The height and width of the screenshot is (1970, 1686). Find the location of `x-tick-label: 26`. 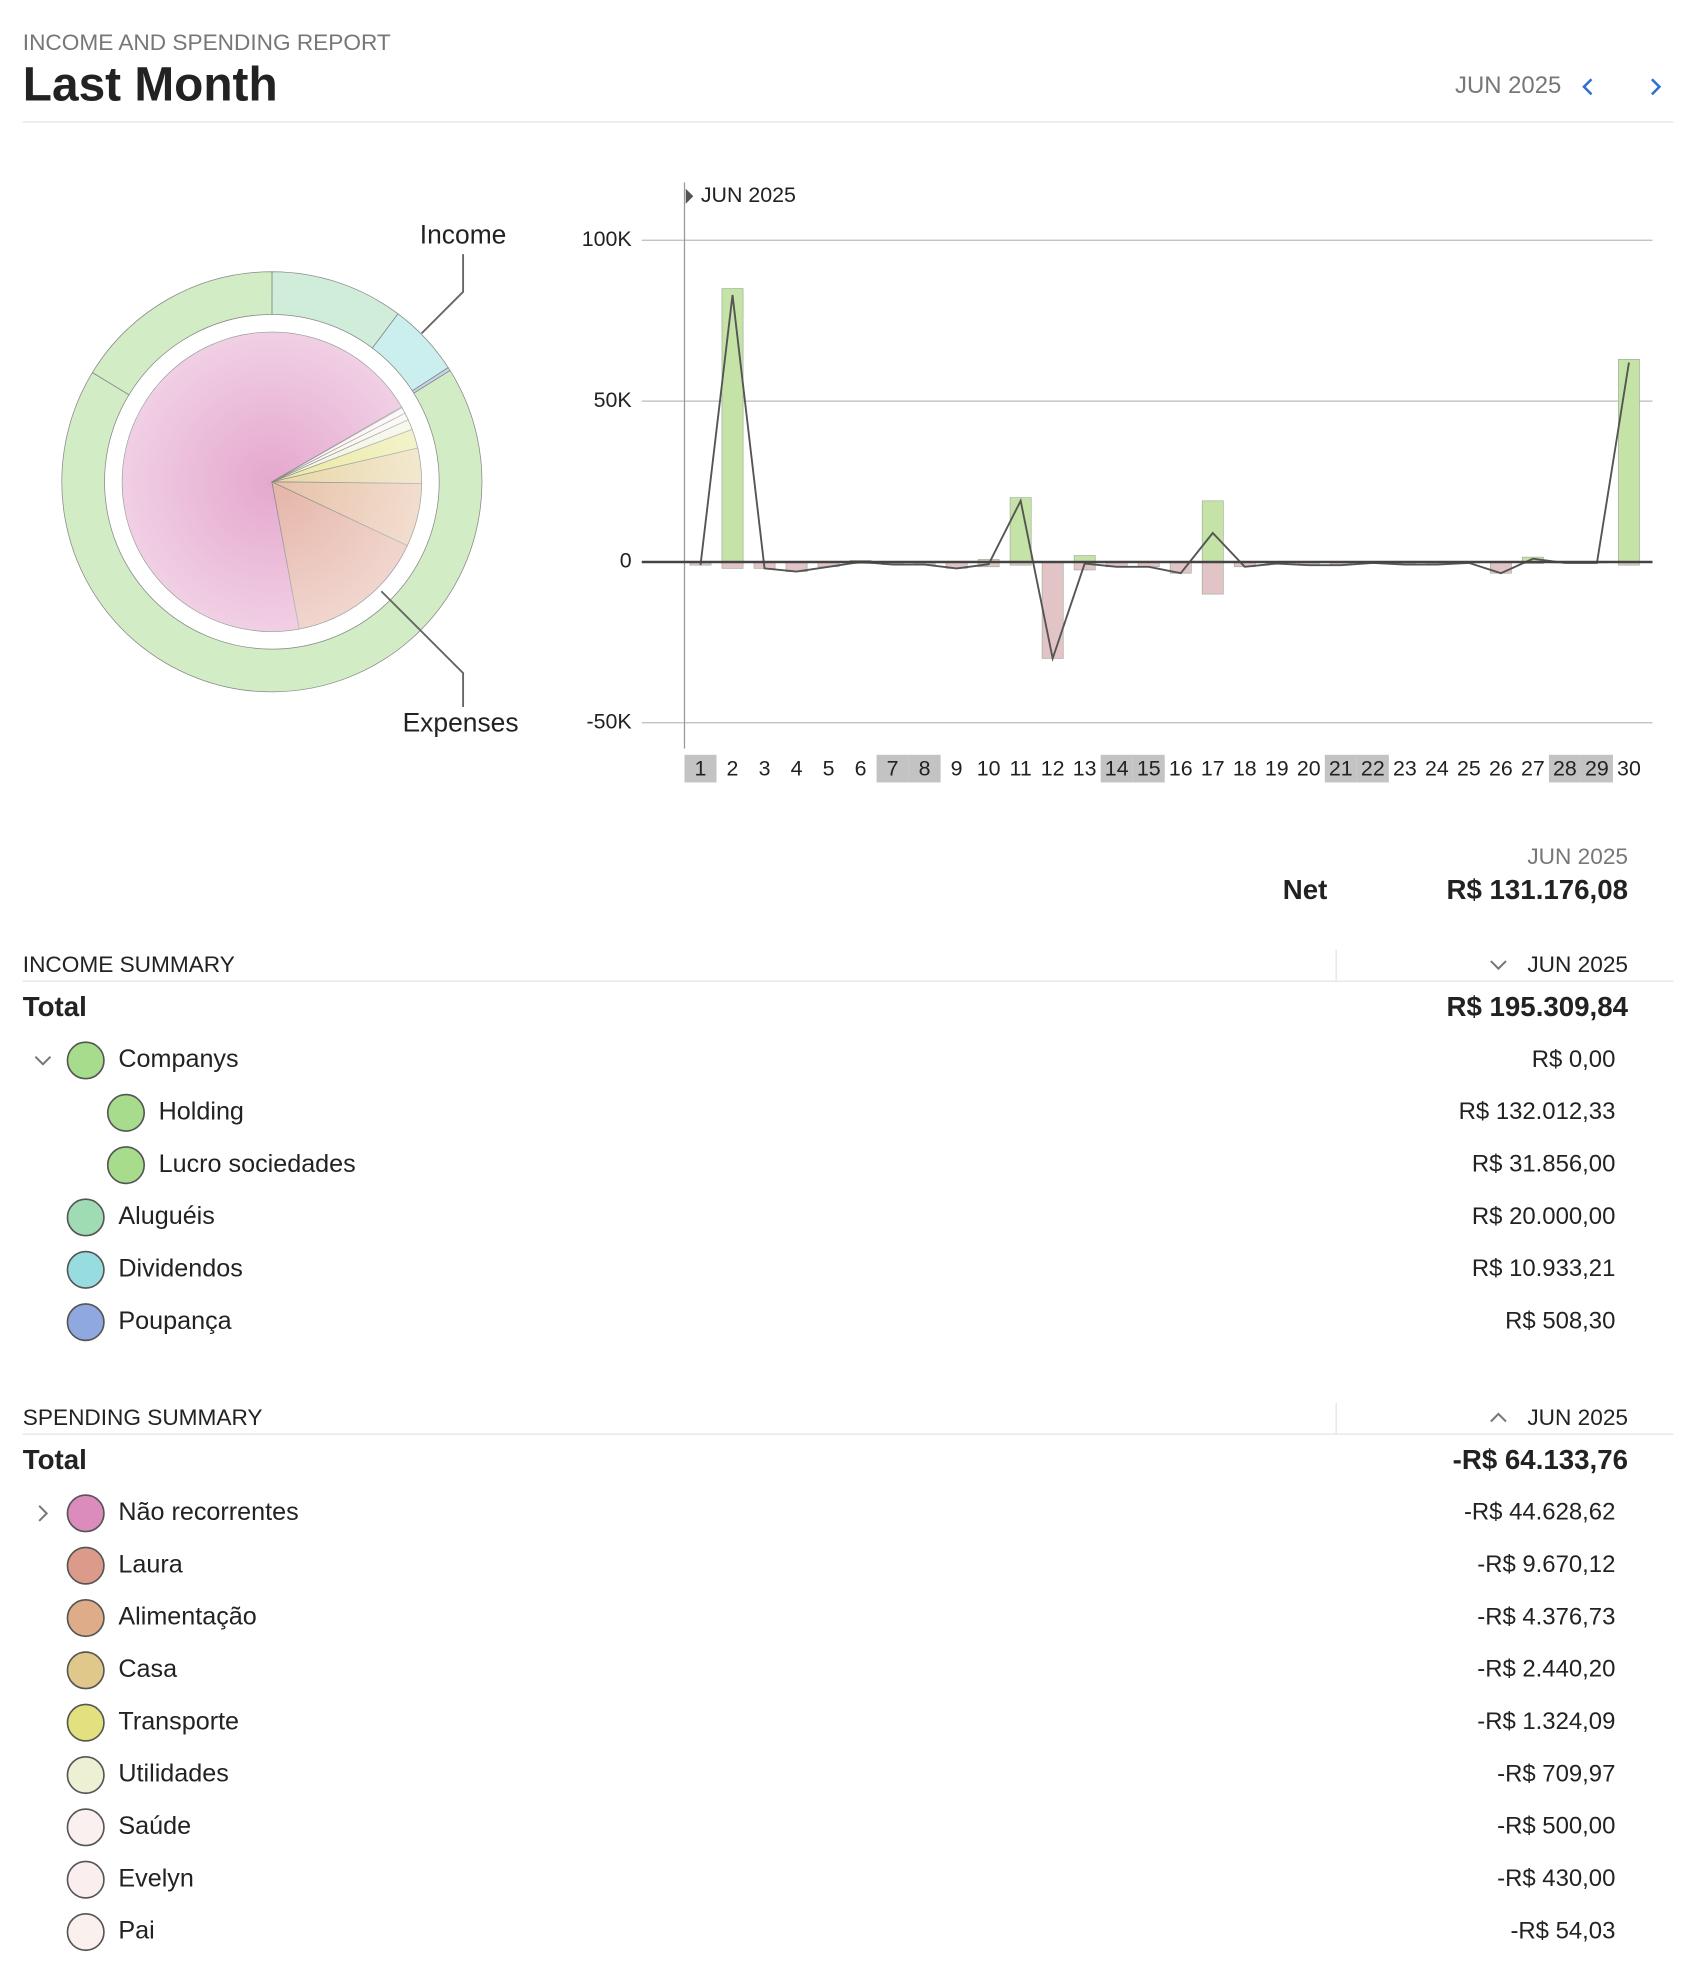

x-tick-label: 26 is located at coordinates (1501, 769).